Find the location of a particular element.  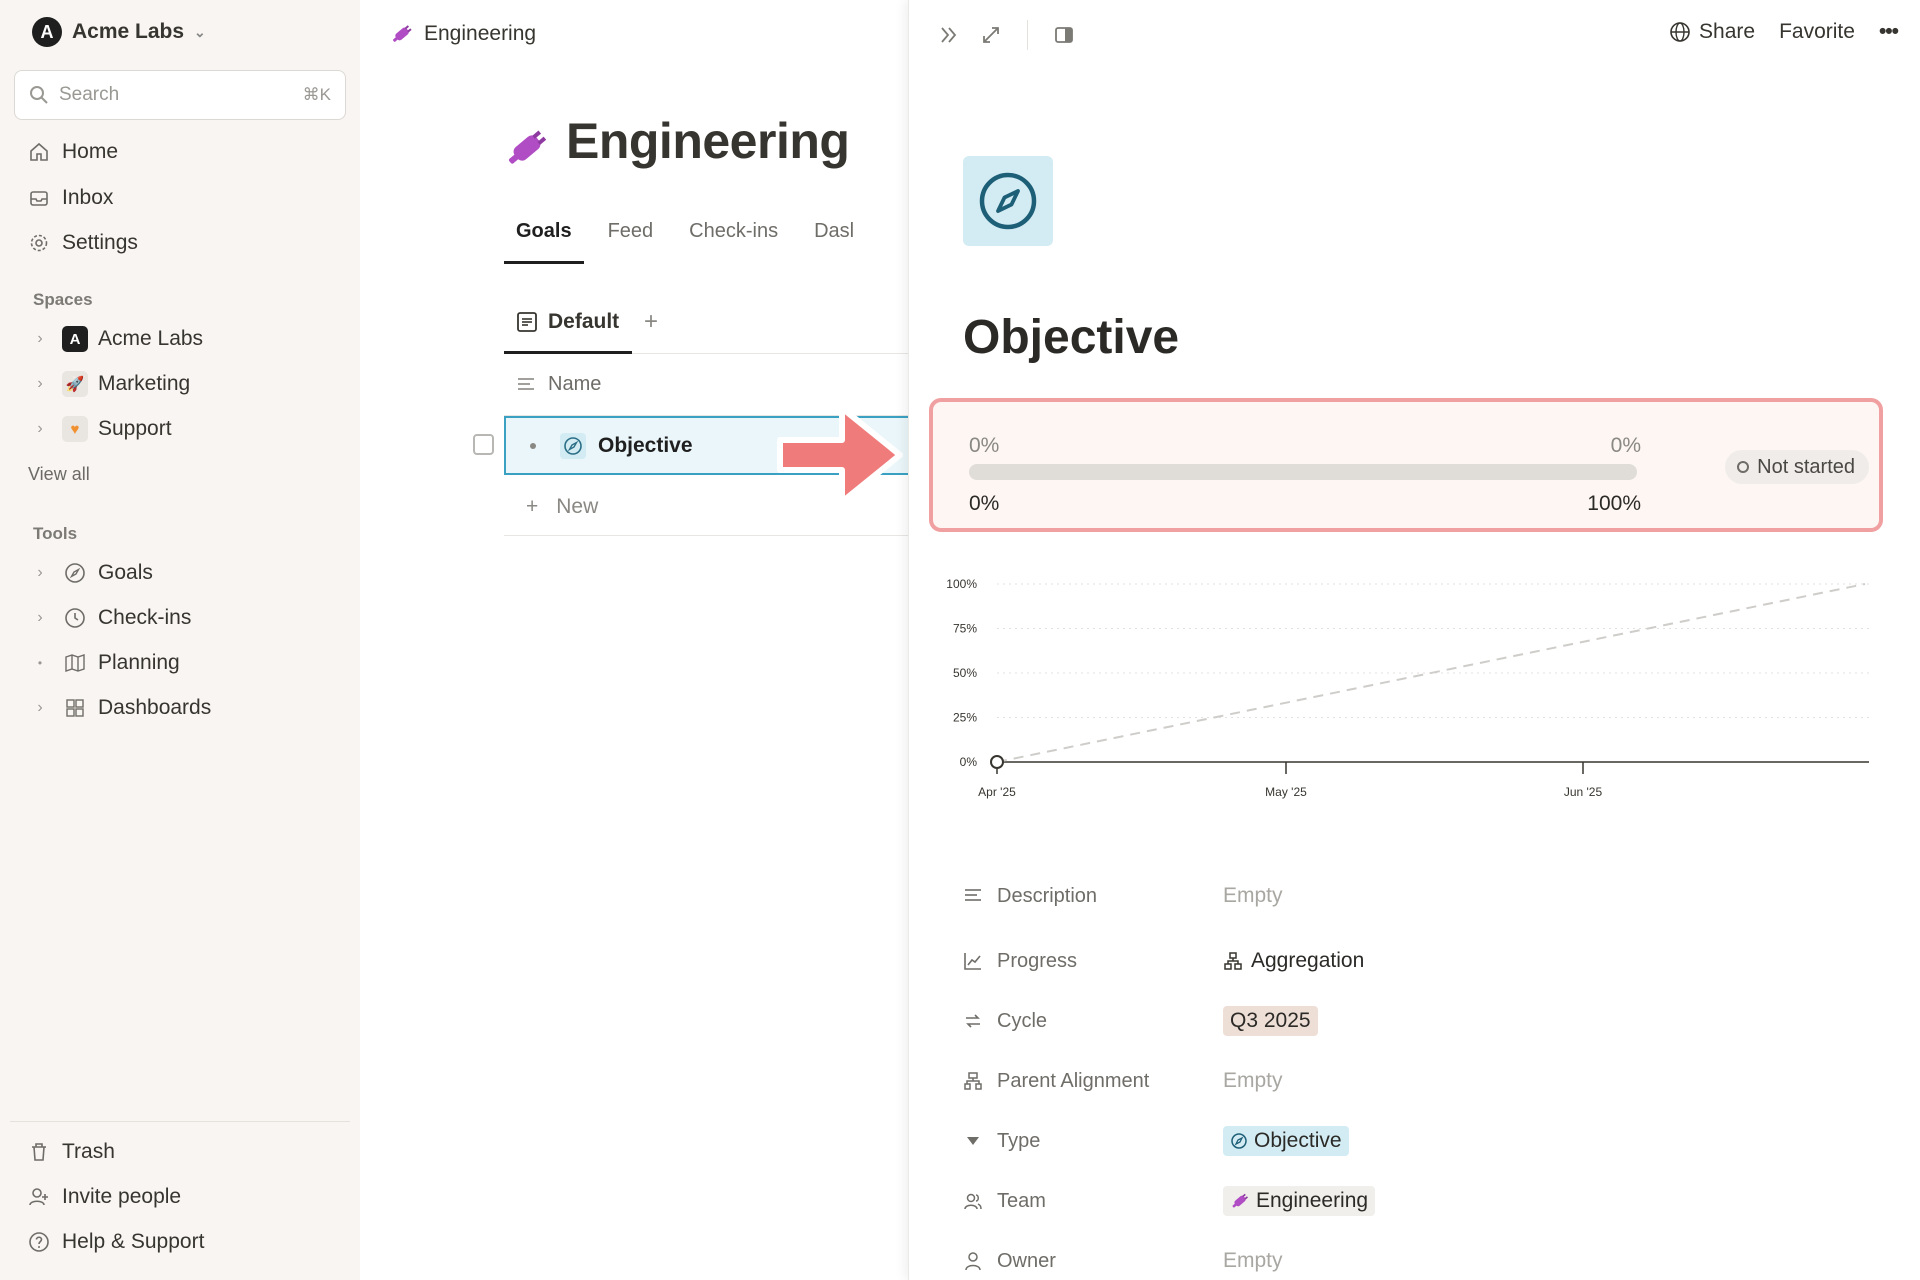

sidebar-item-label: Inbox is located at coordinates (88, 197).